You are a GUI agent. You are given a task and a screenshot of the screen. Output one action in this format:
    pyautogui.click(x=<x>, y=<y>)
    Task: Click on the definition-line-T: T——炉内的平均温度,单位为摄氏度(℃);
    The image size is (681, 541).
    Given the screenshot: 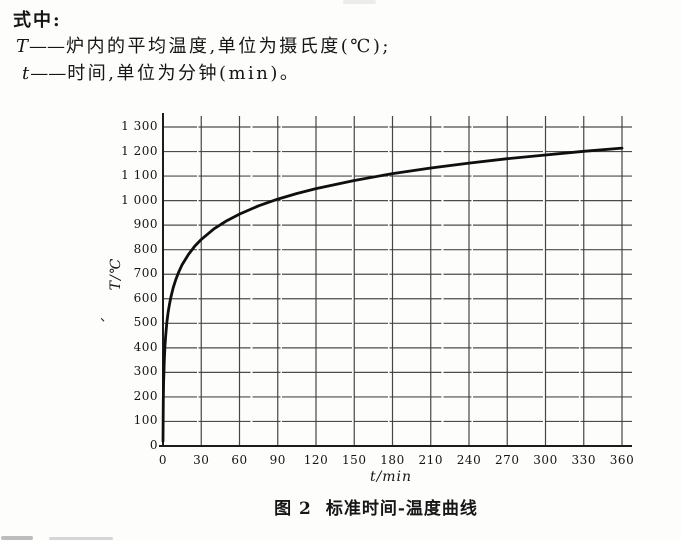 What is the action you would take?
    pyautogui.click(x=203, y=45)
    